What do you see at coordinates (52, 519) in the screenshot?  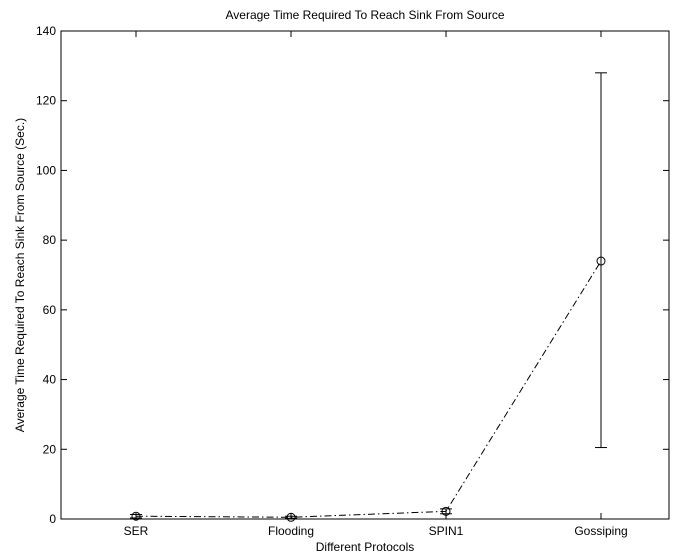 I see `y-tick-label: 0` at bounding box center [52, 519].